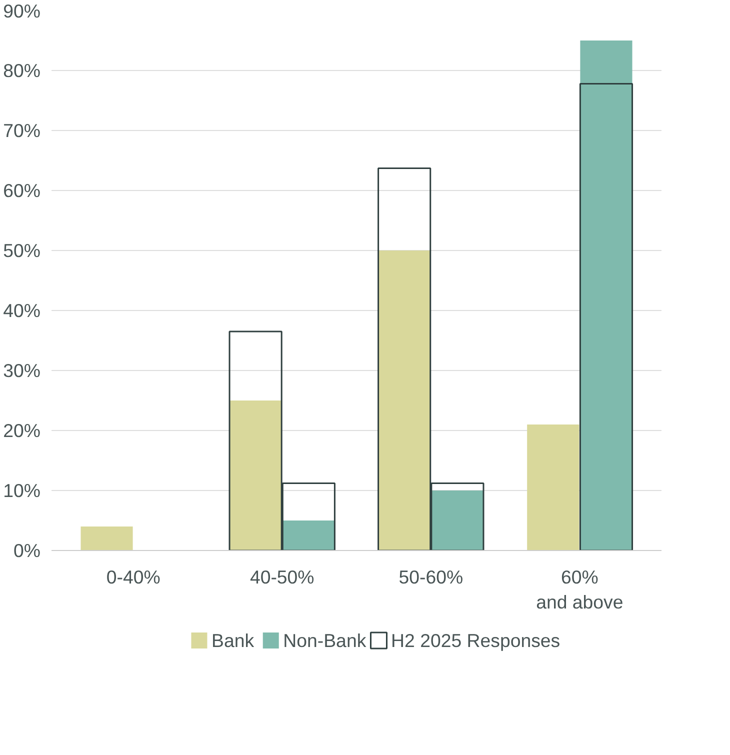  I want to click on y-tick-label: 90%, so click(22, 11).